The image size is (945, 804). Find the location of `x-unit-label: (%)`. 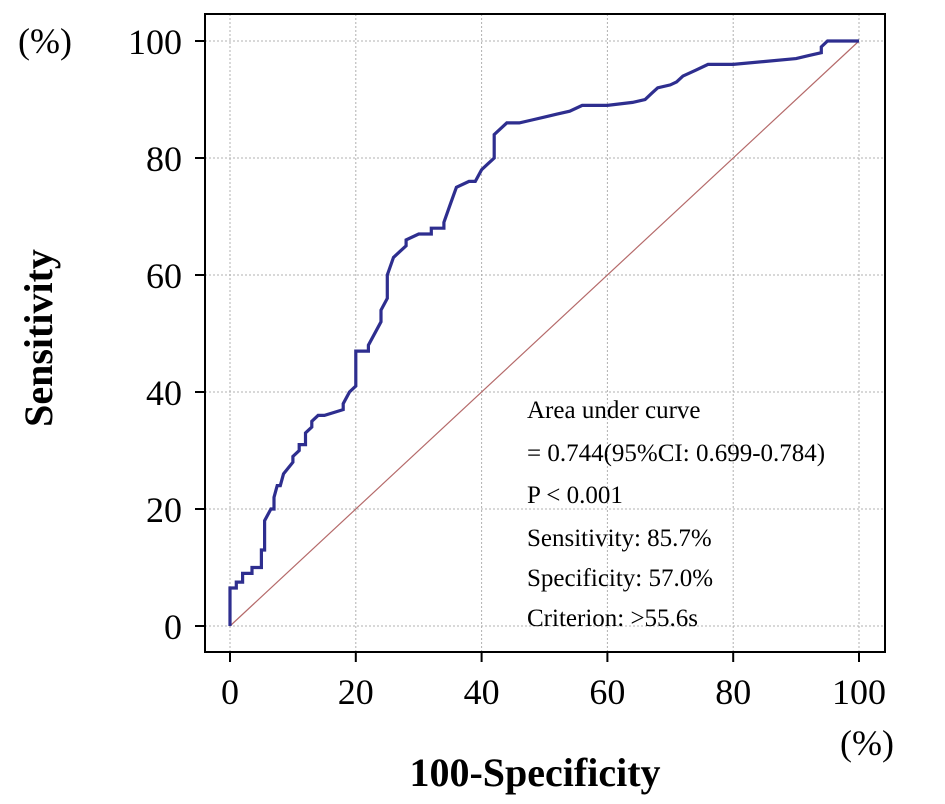

x-unit-label: (%) is located at coordinates (867, 743).